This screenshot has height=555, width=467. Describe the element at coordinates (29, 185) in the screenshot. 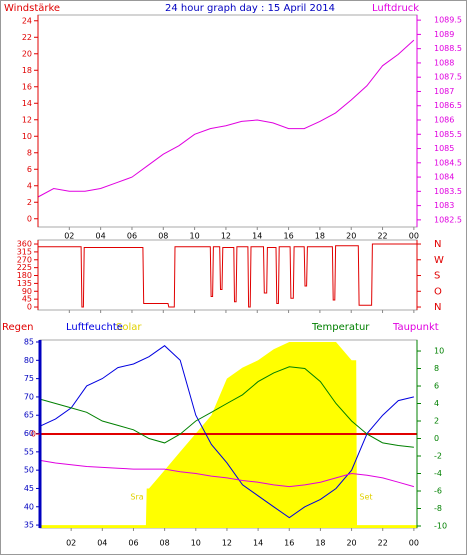

I see `y-tick-label: 4` at that location.